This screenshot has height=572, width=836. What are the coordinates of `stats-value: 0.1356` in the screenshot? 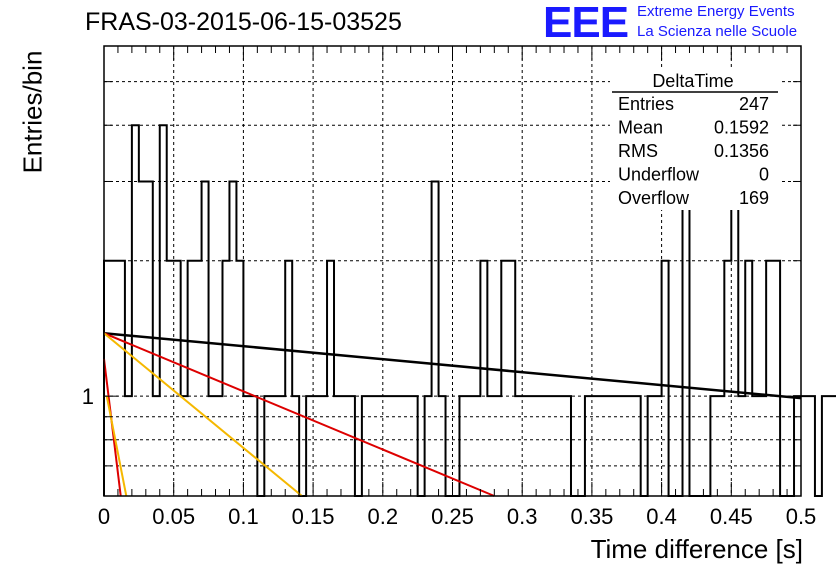 It's located at (741, 151).